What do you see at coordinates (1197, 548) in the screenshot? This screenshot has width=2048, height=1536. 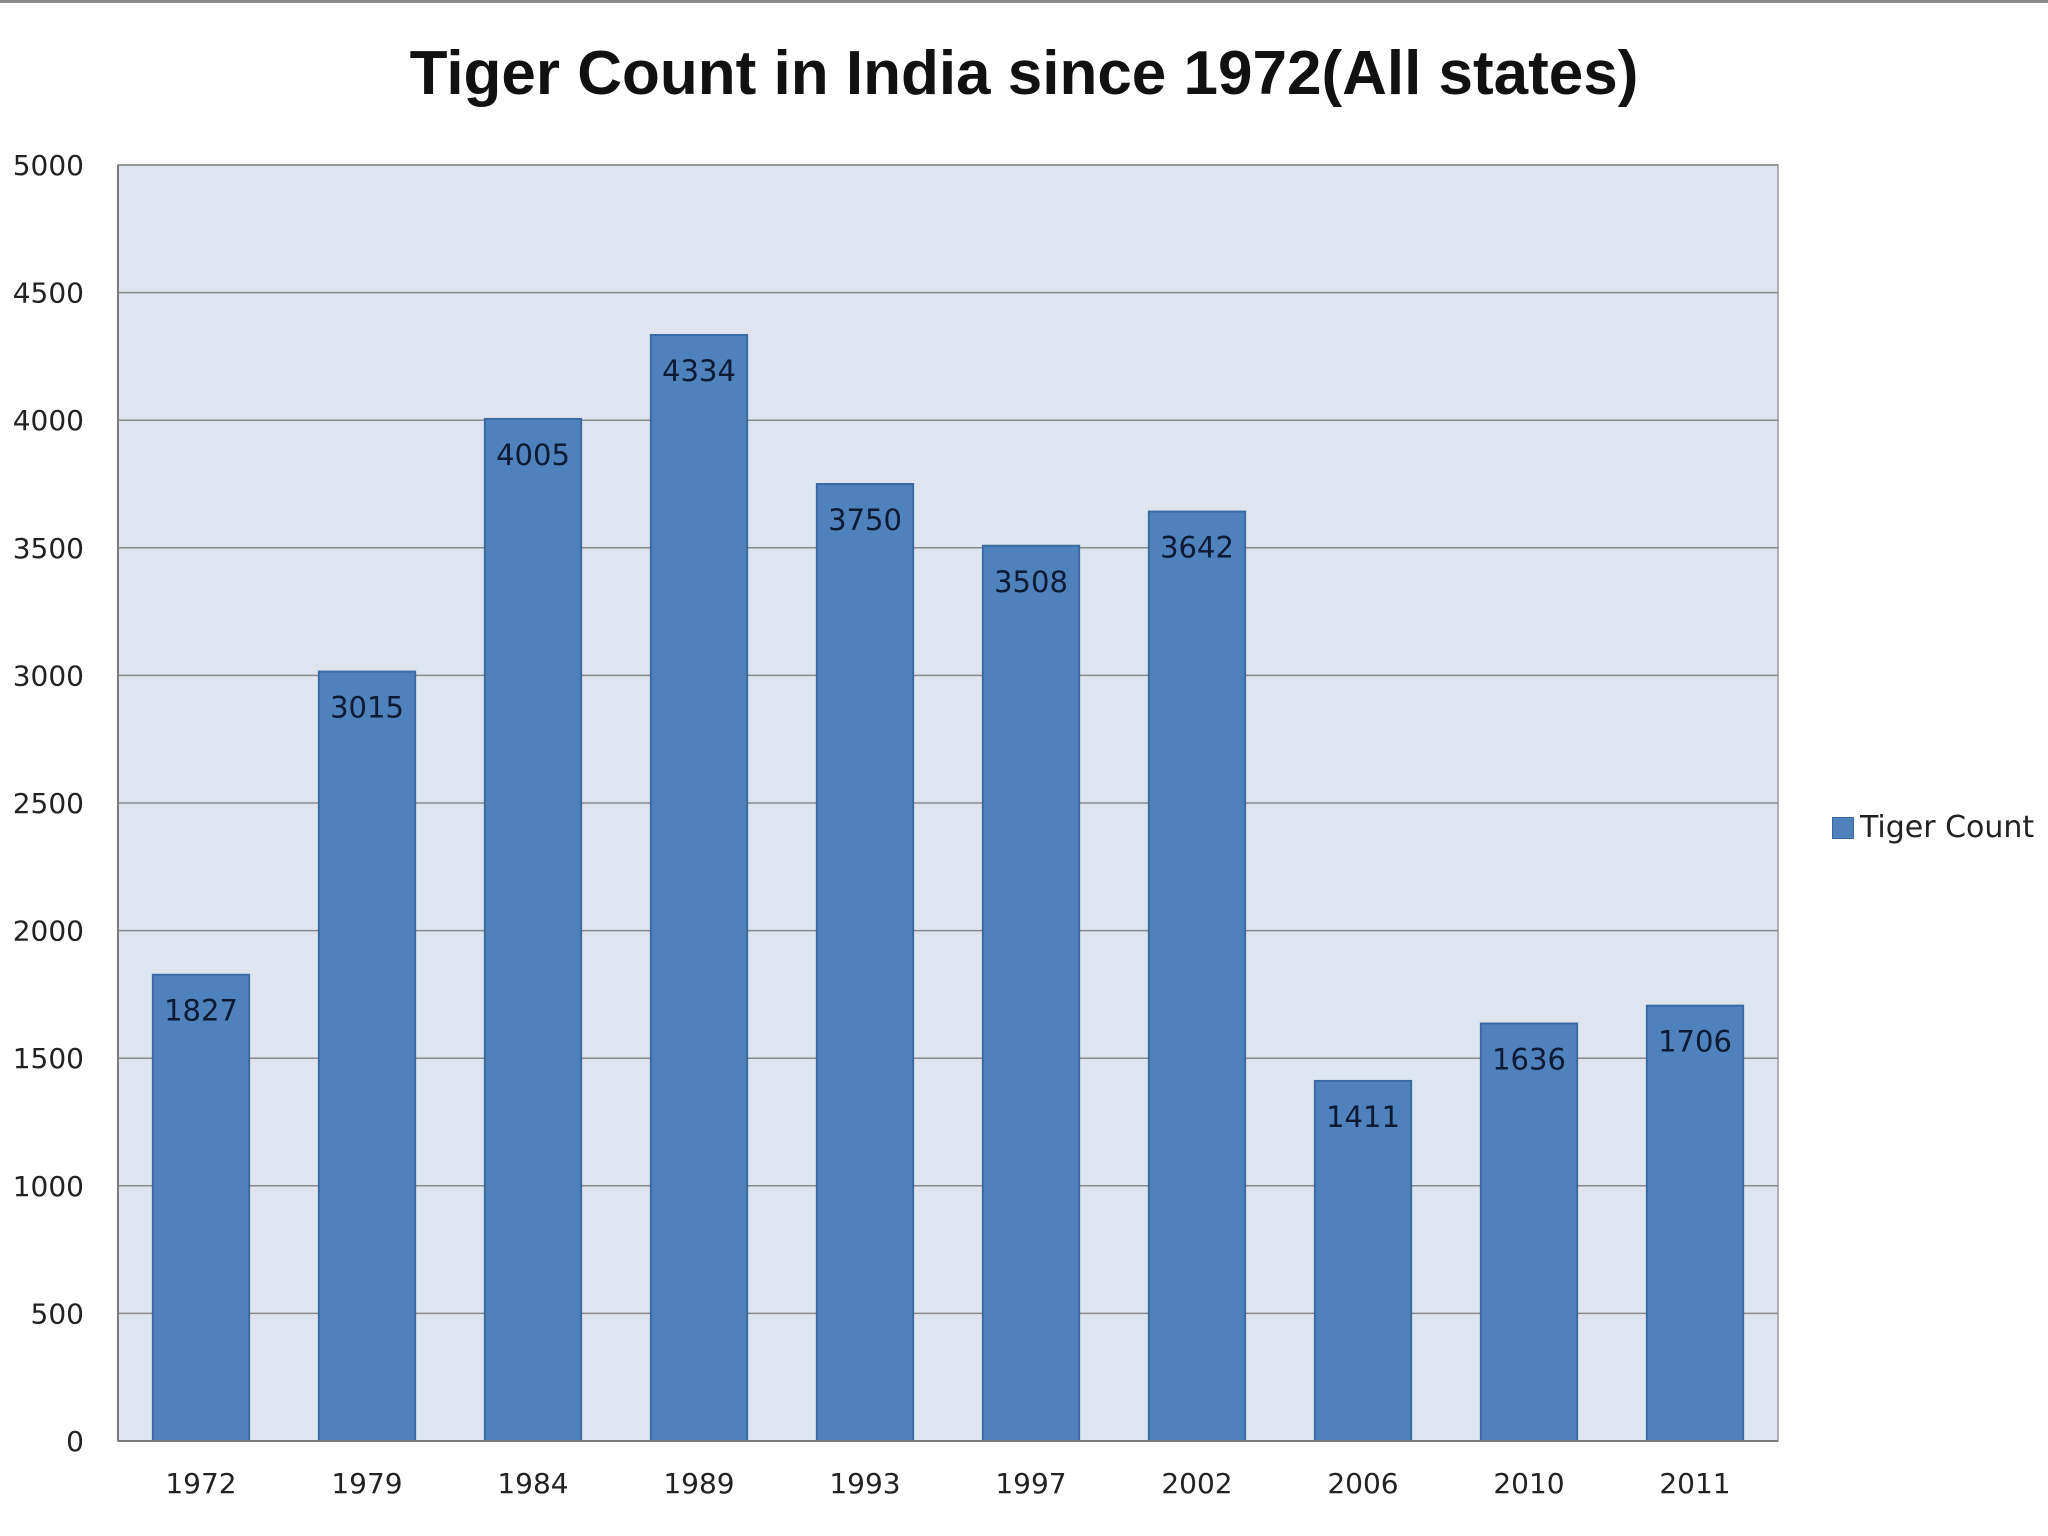 I see `data-label-2002: 3642` at bounding box center [1197, 548].